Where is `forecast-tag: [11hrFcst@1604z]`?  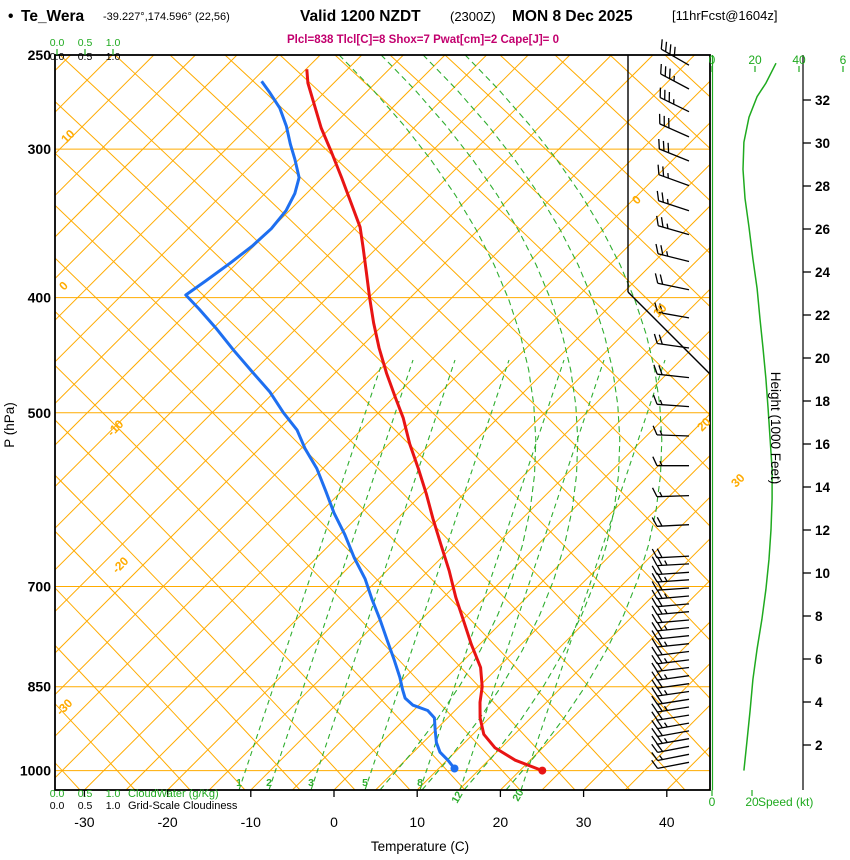
forecast-tag: [11hrFcst@1604z] is located at coordinates (724, 15).